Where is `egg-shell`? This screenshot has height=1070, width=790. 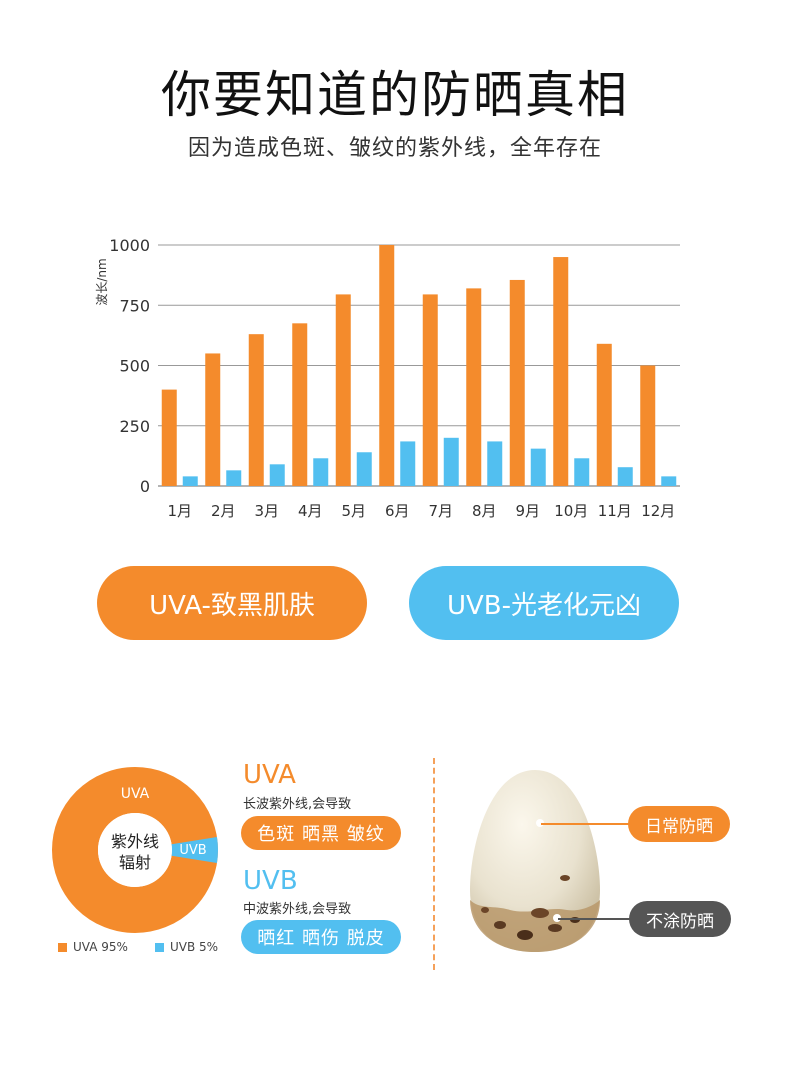 egg-shell is located at coordinates (535, 861).